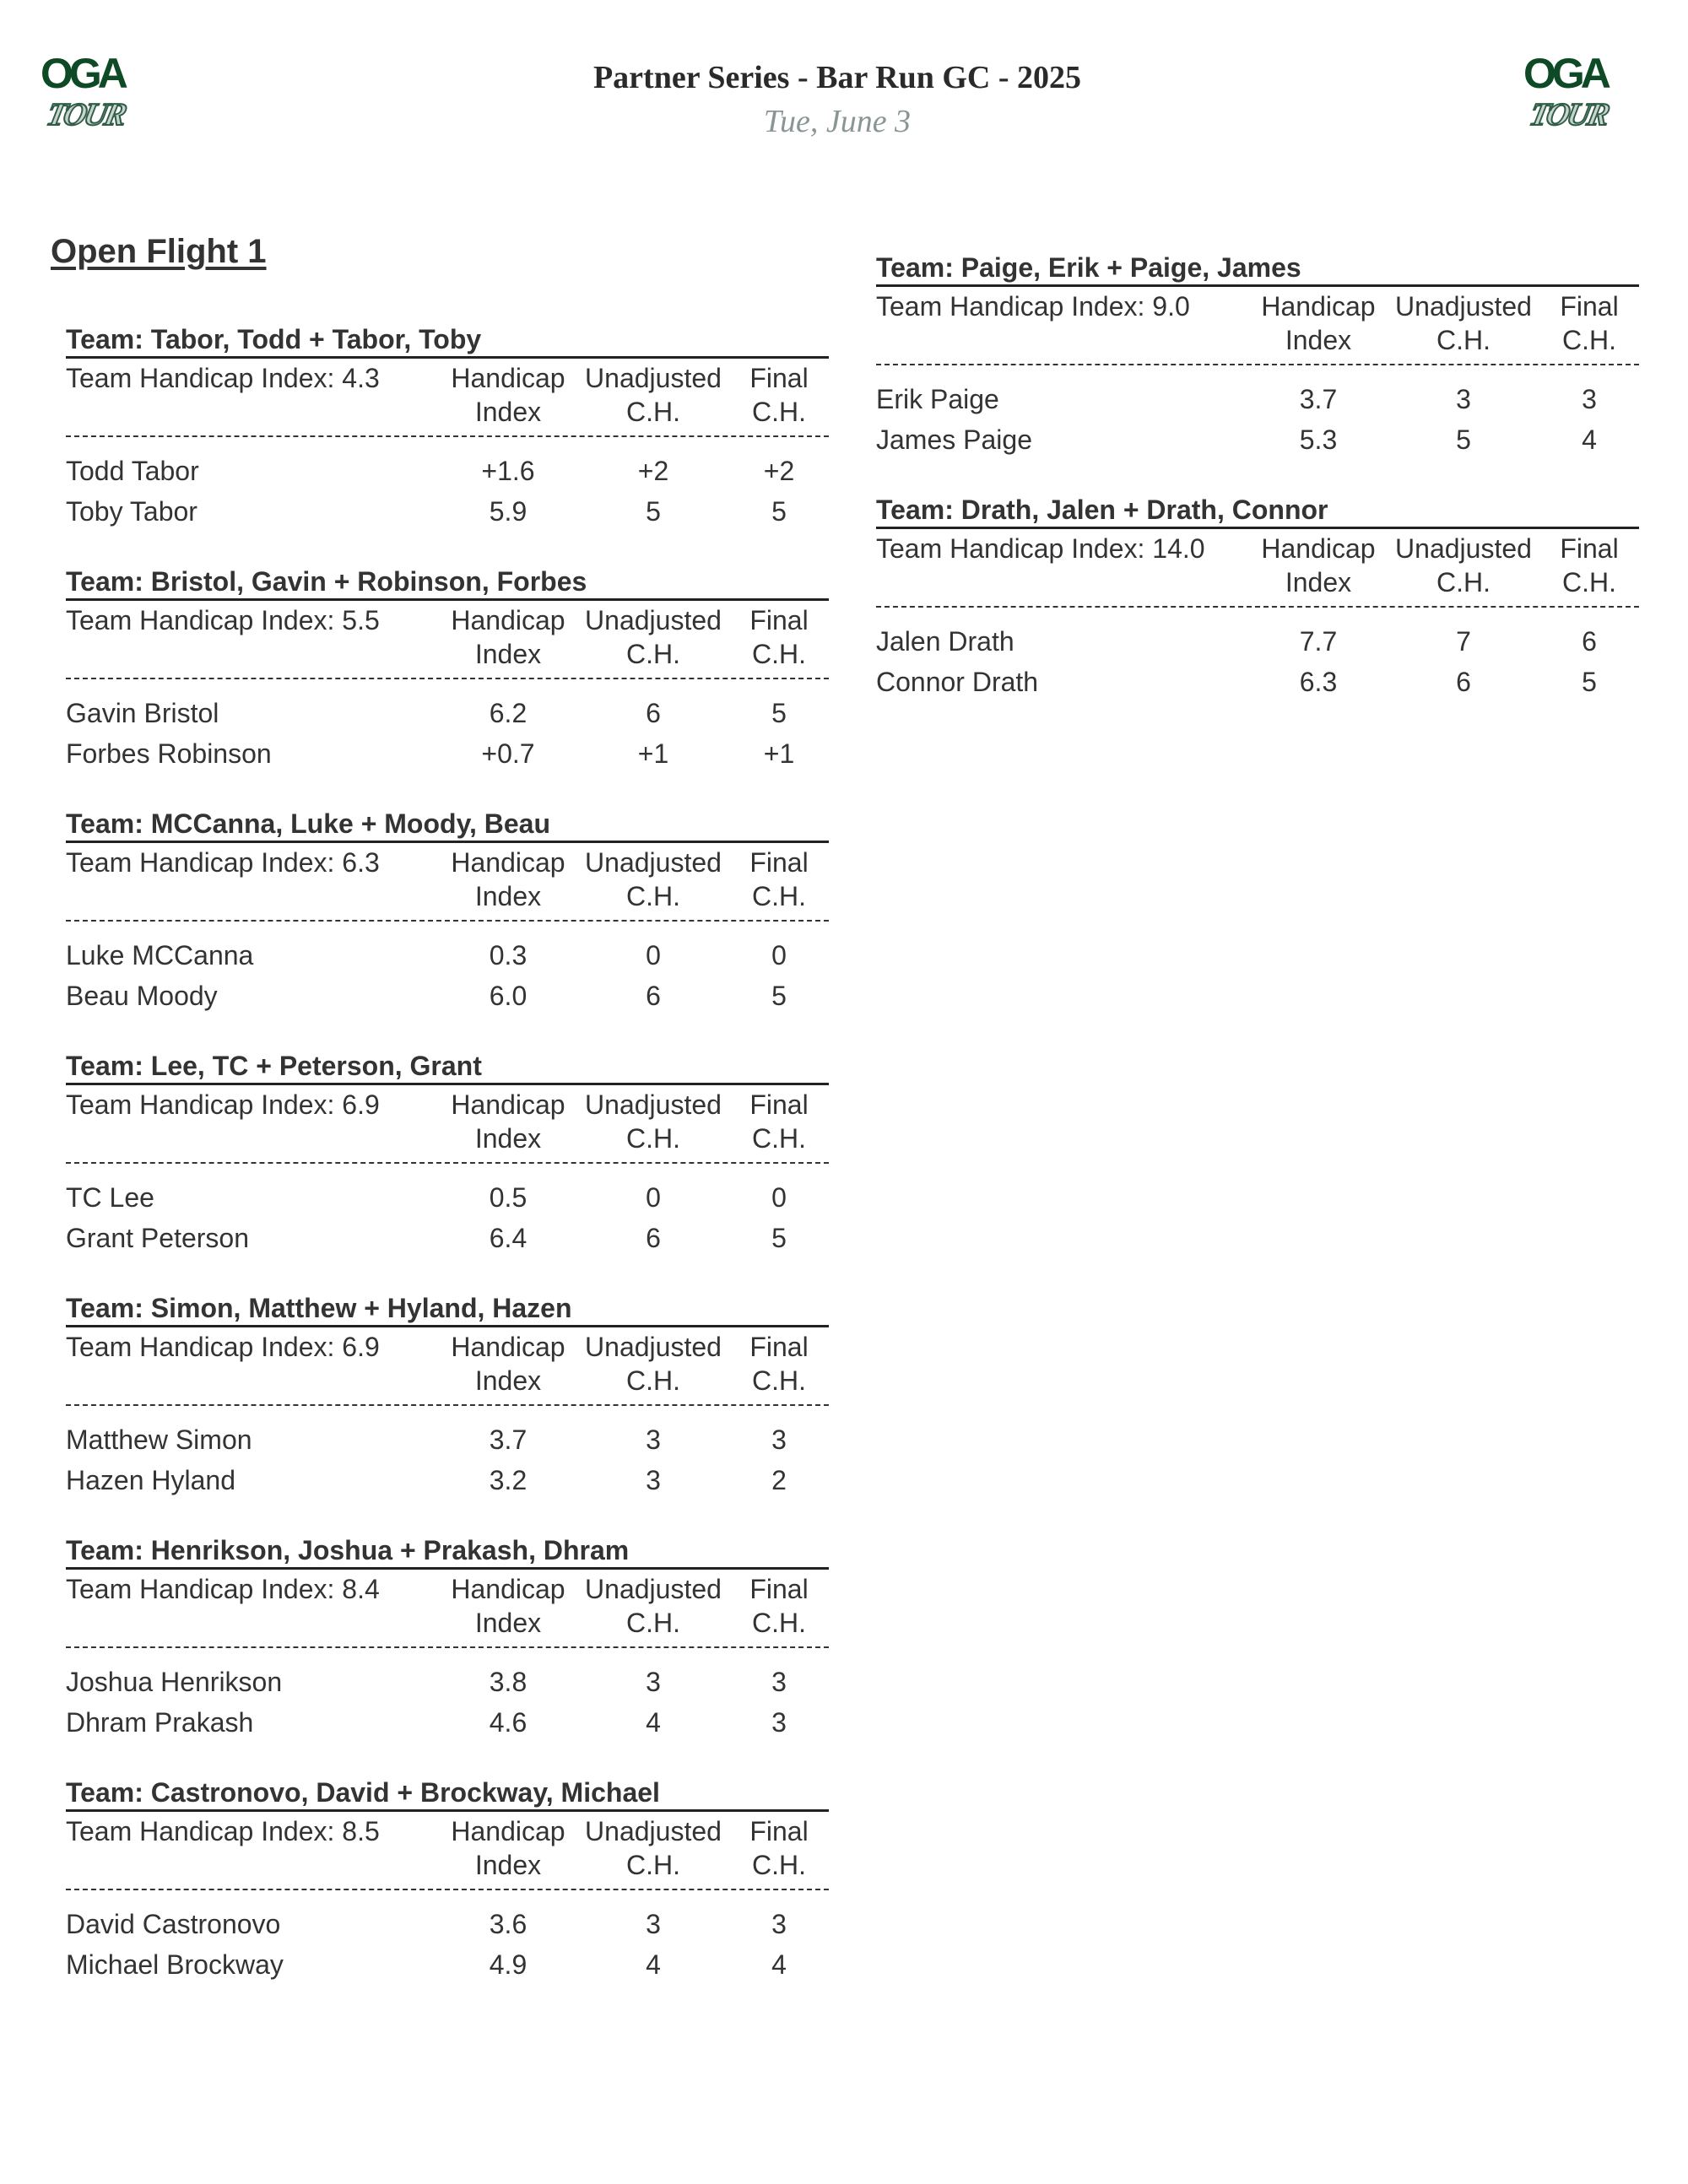  What do you see at coordinates (447, 996) in the screenshot?
I see `player-row: Beau Moody 6.0 6 5` at bounding box center [447, 996].